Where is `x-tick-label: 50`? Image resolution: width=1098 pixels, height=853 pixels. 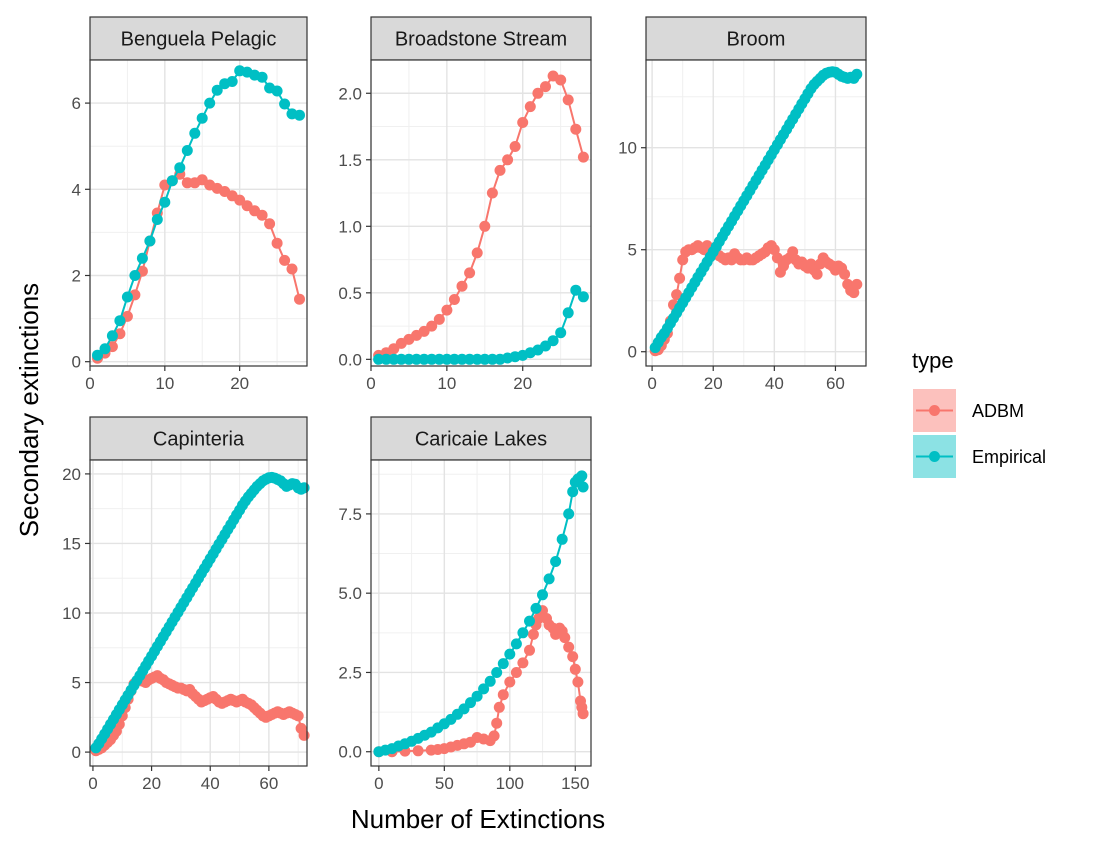 x-tick-label: 50 is located at coordinates (444, 783).